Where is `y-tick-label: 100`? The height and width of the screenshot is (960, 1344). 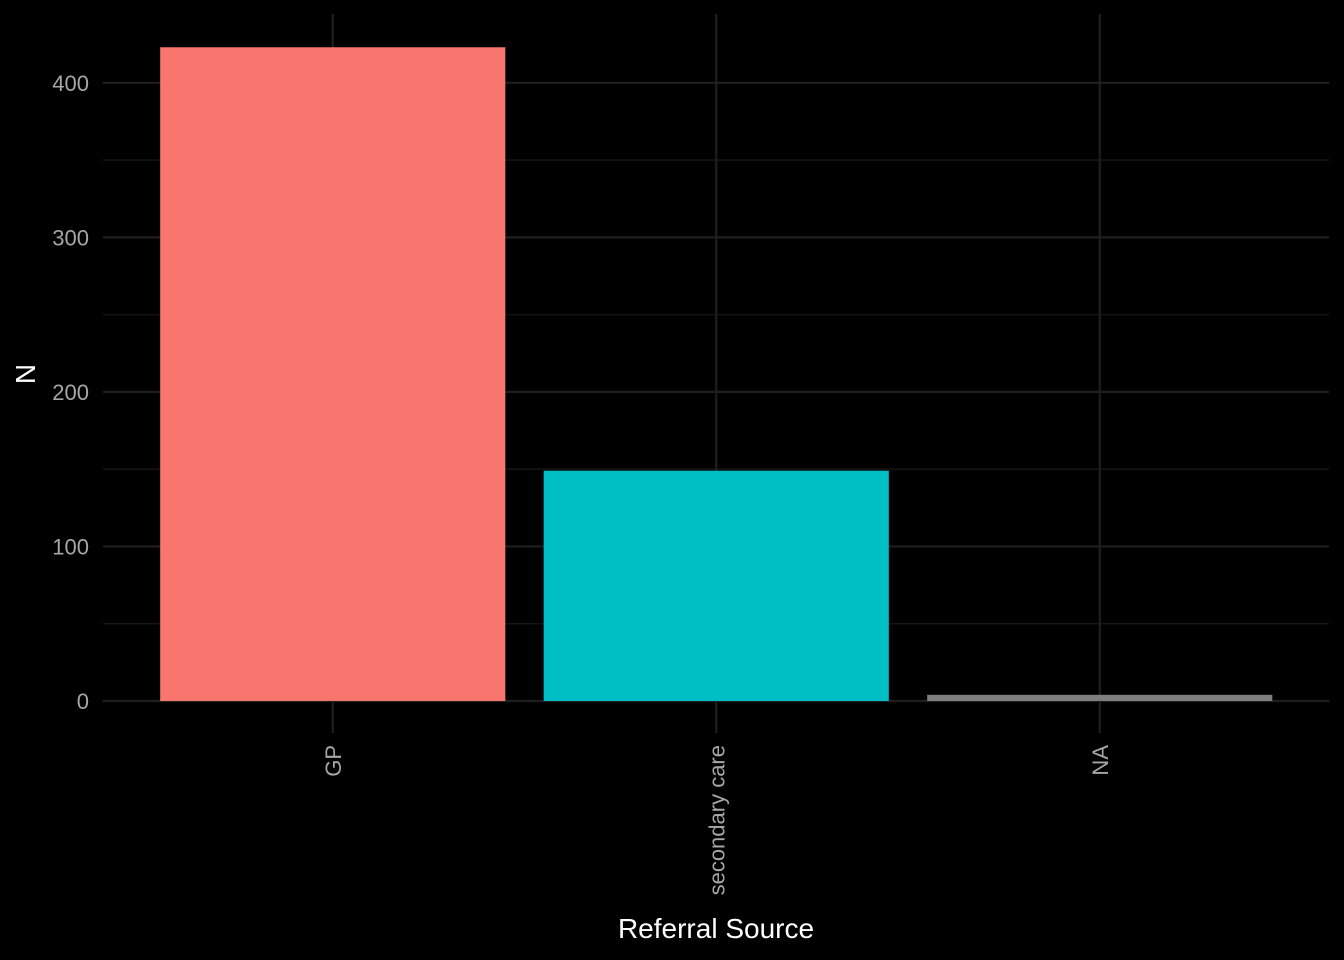 y-tick-label: 100 is located at coordinates (70, 546).